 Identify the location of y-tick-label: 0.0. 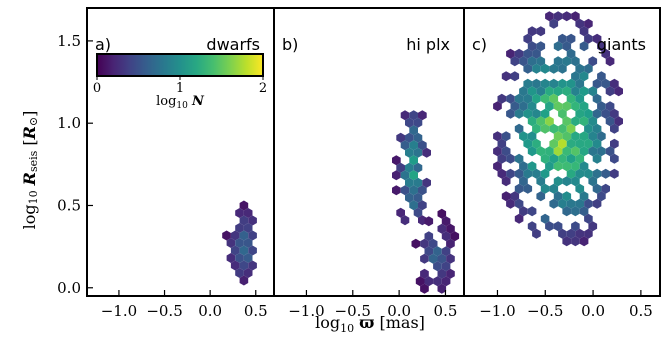
(69, 288).